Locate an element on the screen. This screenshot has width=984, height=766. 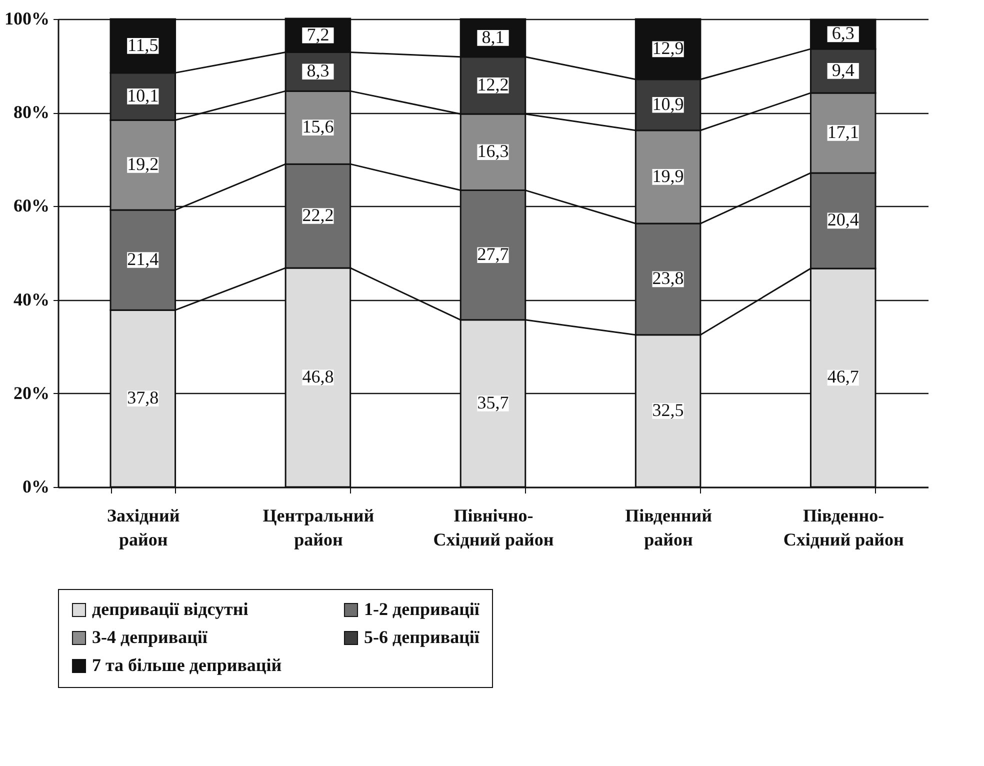
x-tick-label: Центральний район is located at coordinates (318, 528).